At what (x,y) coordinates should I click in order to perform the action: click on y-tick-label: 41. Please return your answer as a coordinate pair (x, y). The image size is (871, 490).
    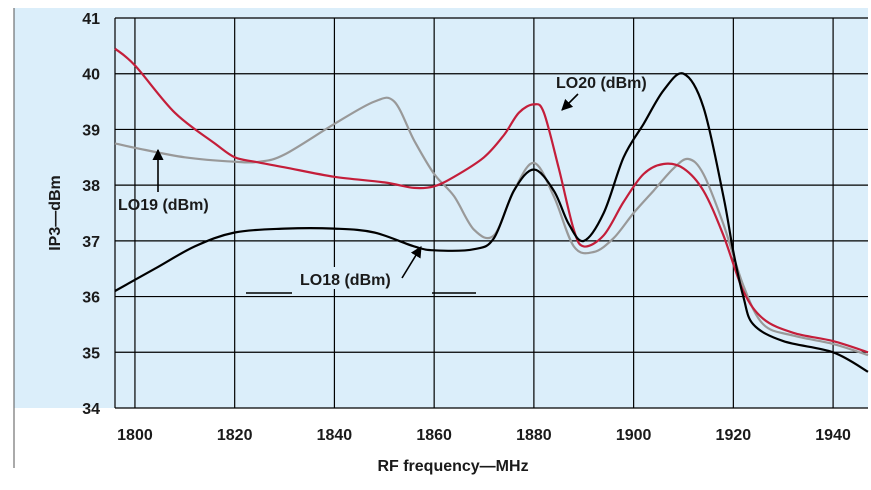
    Looking at the image, I should click on (91, 19).